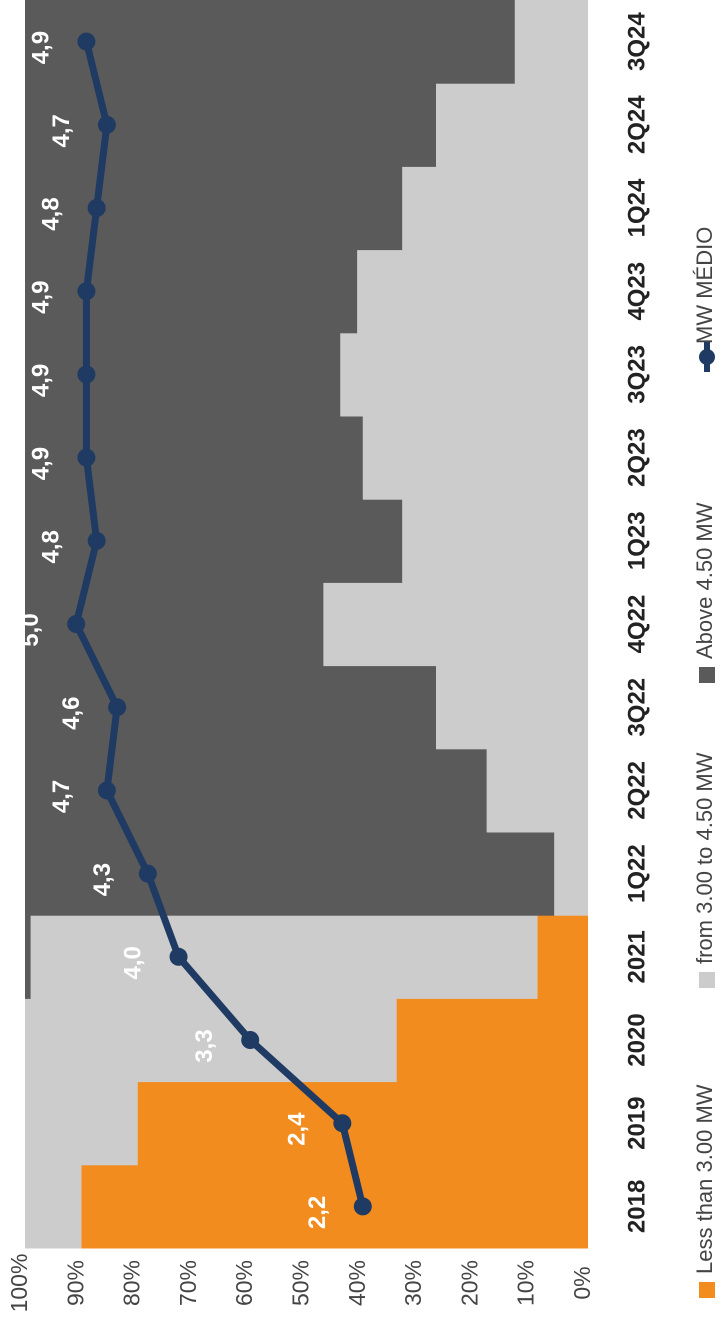 Image resolution: width=728 pixels, height=1329 pixels. What do you see at coordinates (469, 1283) in the screenshot?
I see `y-tick-2: 20%` at bounding box center [469, 1283].